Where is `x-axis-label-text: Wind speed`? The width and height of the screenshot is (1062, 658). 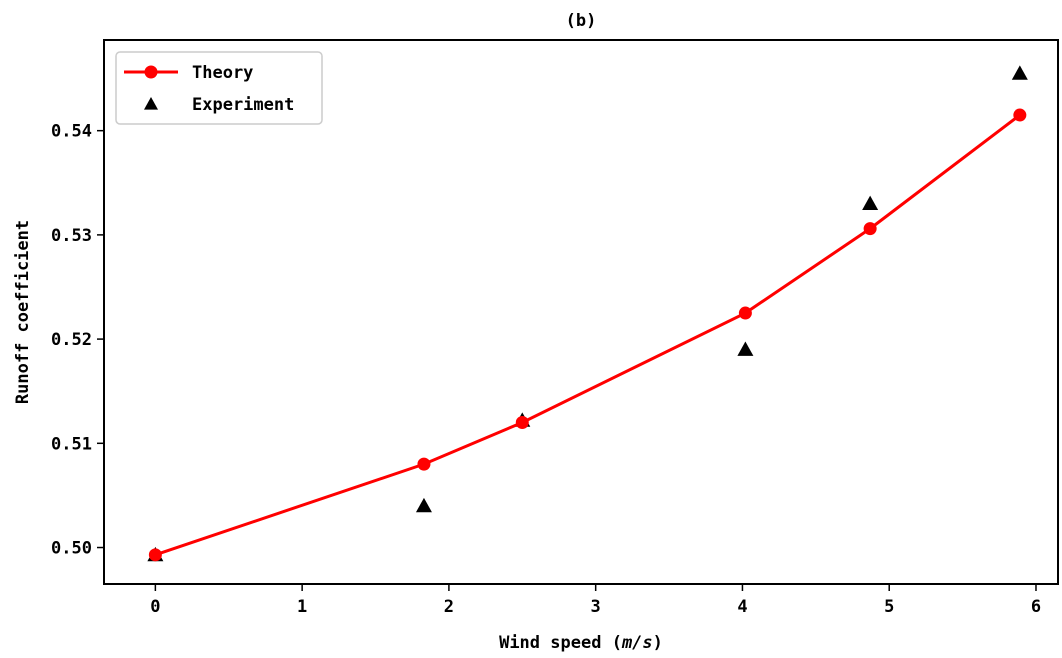
x-axis-label-text: Wind speed is located at coordinates (550, 643).